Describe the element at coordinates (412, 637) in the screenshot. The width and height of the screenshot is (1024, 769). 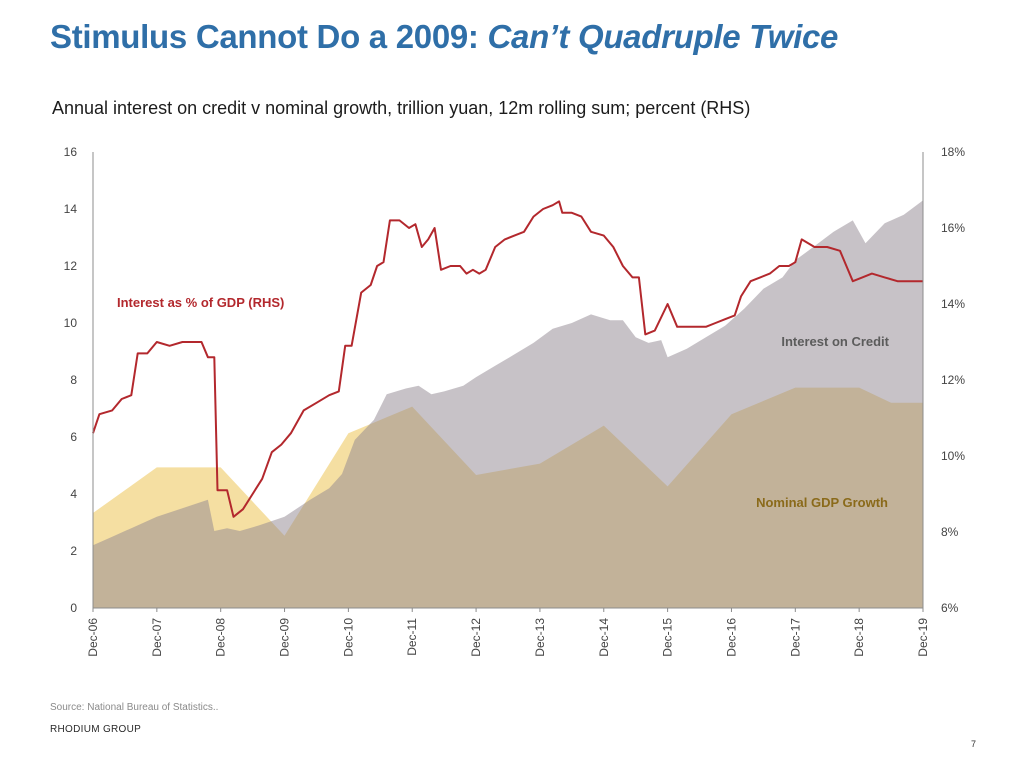
I see `x-tick-label: Dec-11` at that location.